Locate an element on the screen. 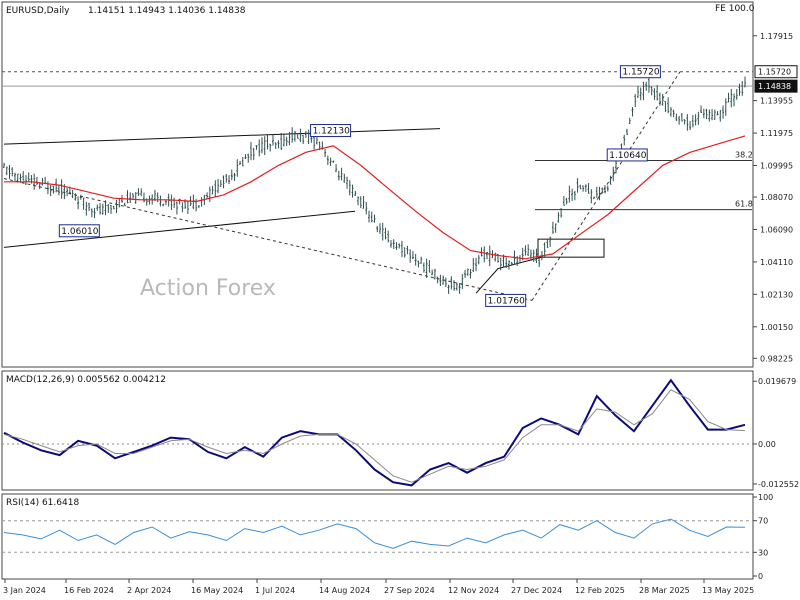 The width and height of the screenshot is (800, 600). y-tick-label: 1.09995 is located at coordinates (776, 166).